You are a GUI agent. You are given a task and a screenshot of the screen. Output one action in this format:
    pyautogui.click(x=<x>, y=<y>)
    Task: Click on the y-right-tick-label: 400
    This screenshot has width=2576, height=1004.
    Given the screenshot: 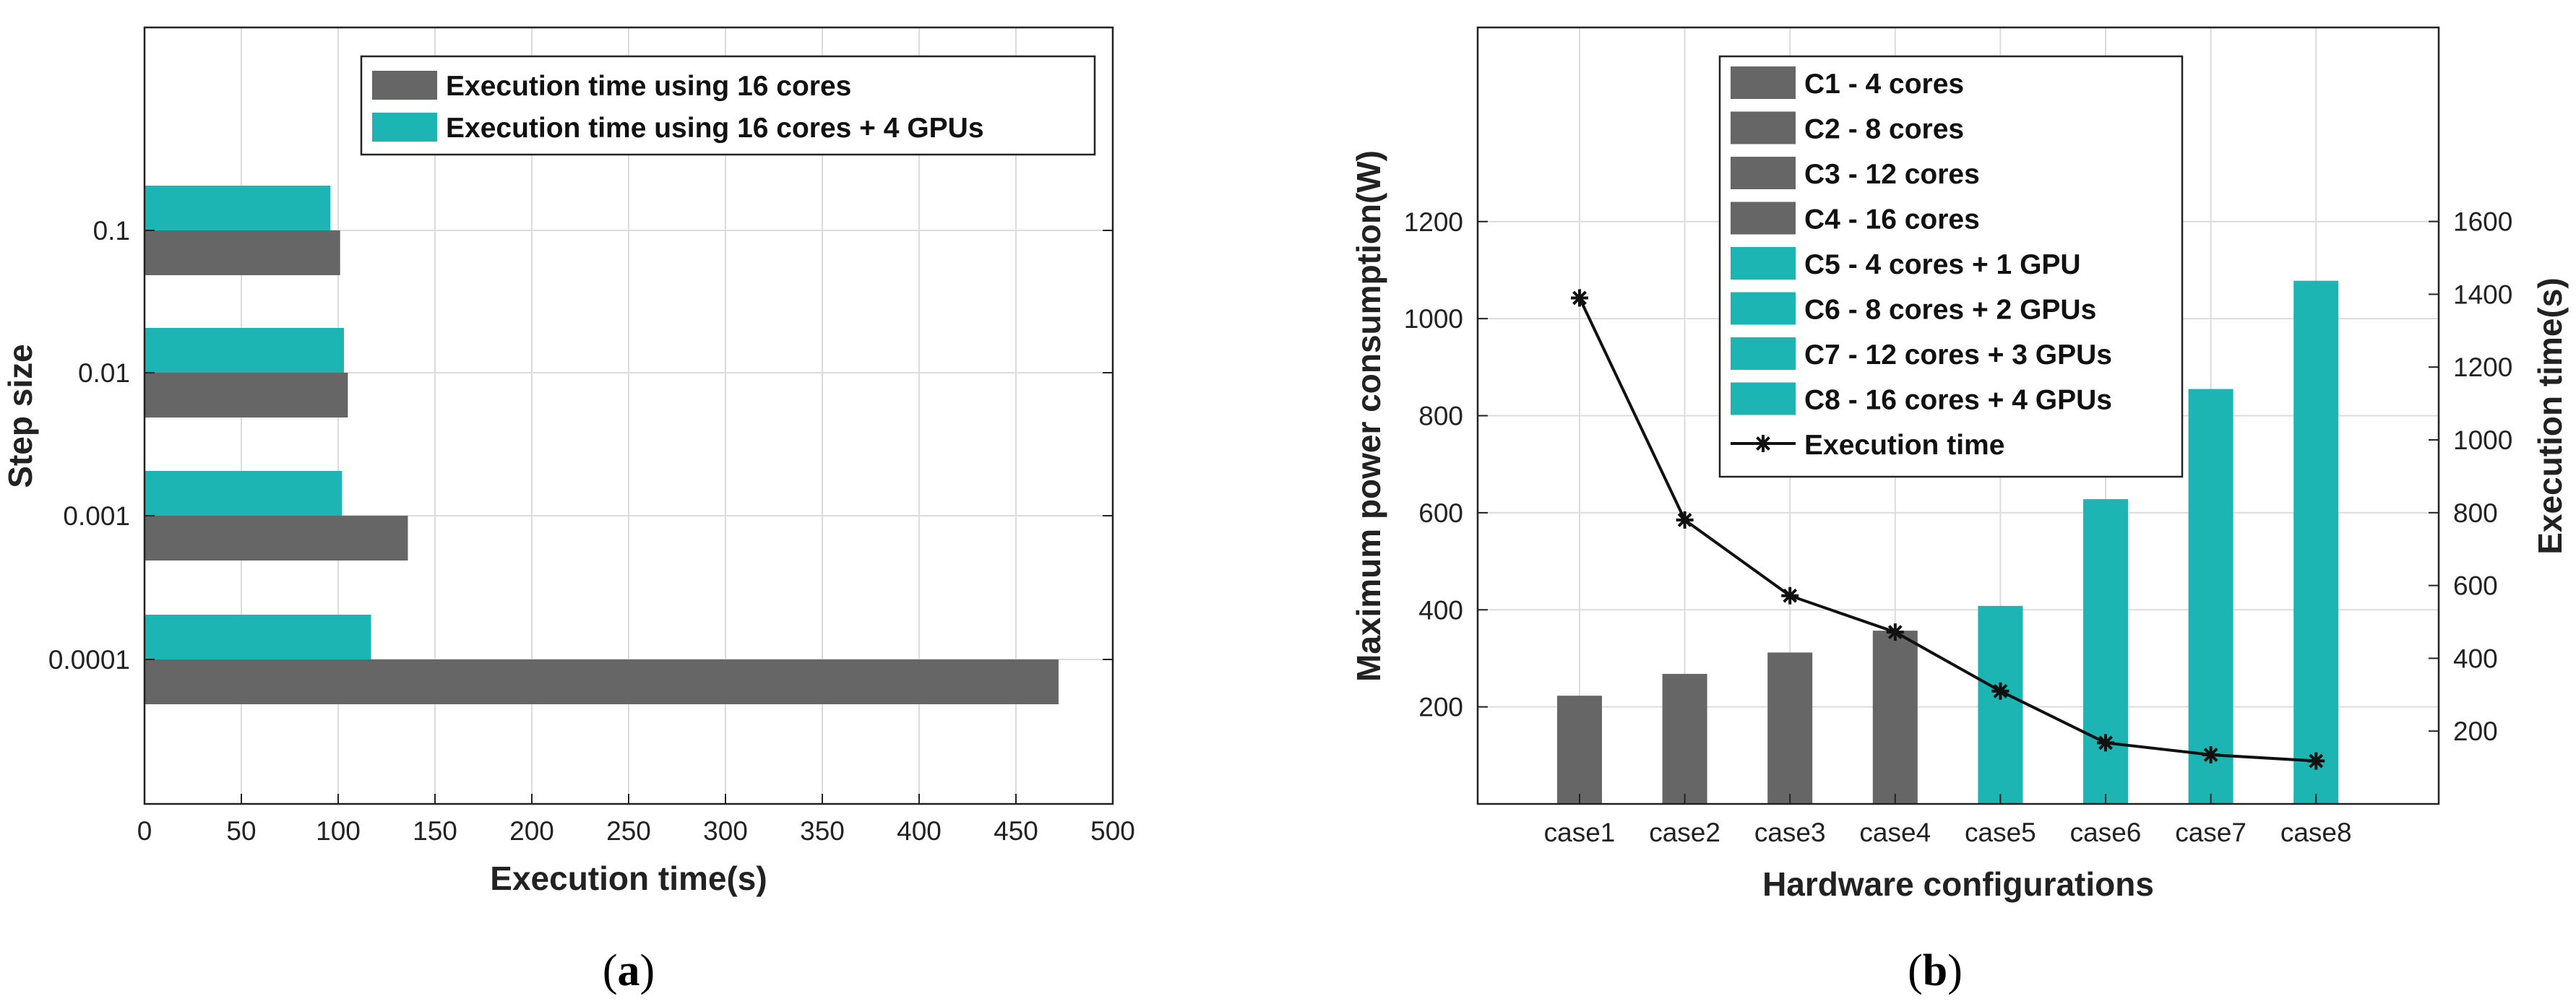 What is the action you would take?
    pyautogui.click(x=2475, y=659)
    